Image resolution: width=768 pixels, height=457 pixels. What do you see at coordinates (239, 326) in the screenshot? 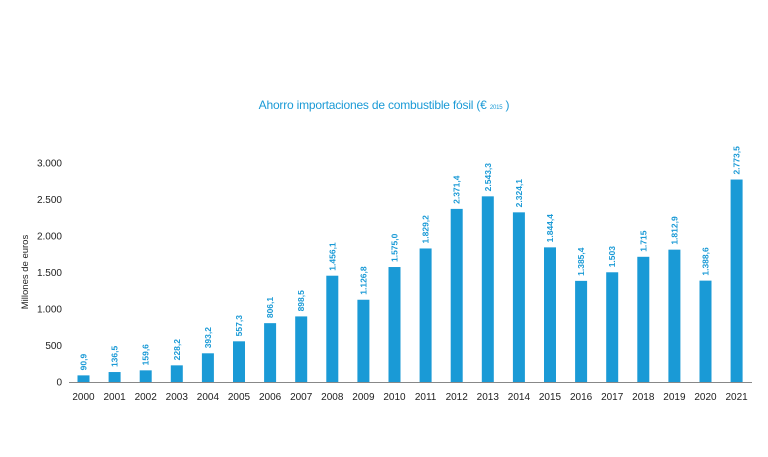
I see `data-label-2005: 557,3` at bounding box center [239, 326].